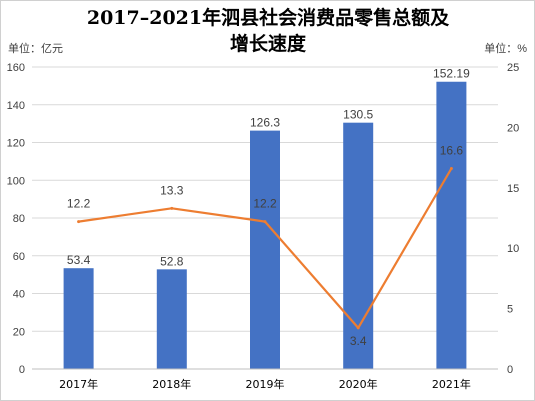 Image resolution: width=535 pixels, height=401 pixels. I want to click on bar-value-label: 126.3, so click(265, 123).